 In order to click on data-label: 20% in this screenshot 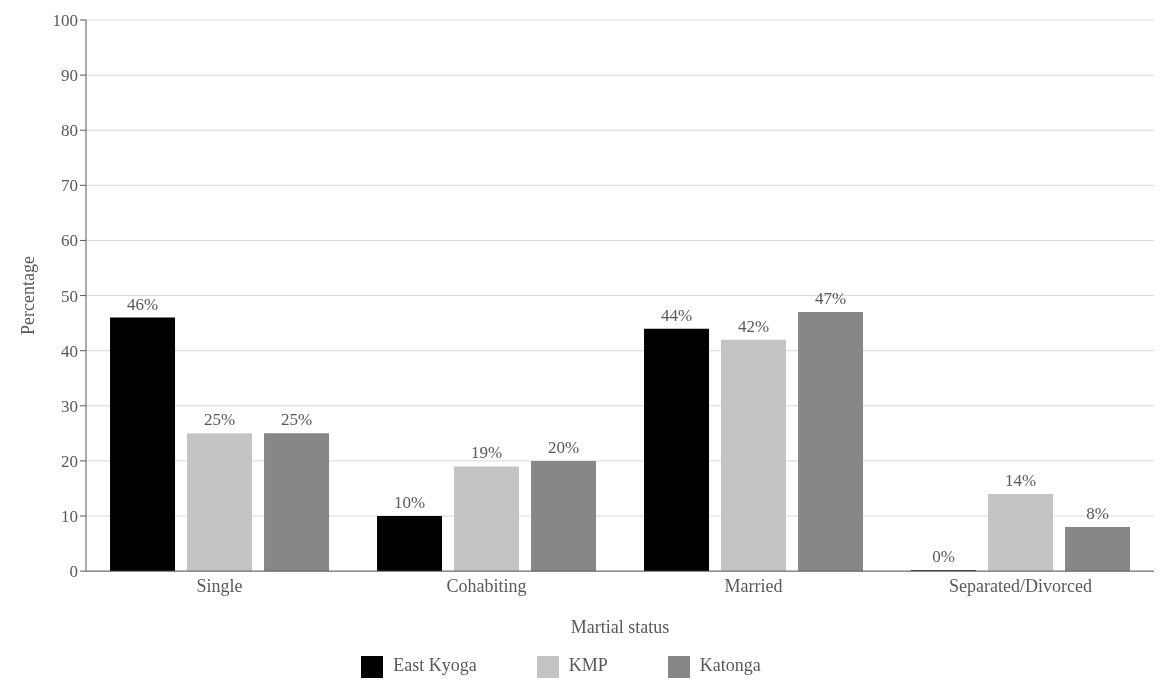, I will do `click(563, 447)`.